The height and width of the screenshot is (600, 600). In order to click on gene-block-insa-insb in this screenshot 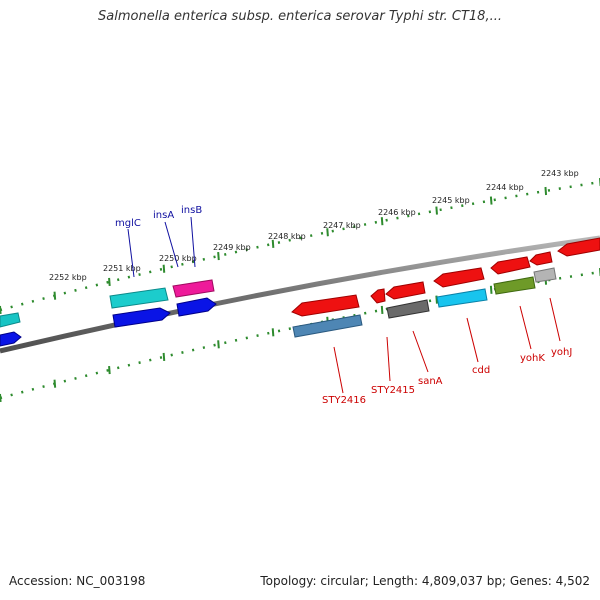, I will do `click(193, 288)`.